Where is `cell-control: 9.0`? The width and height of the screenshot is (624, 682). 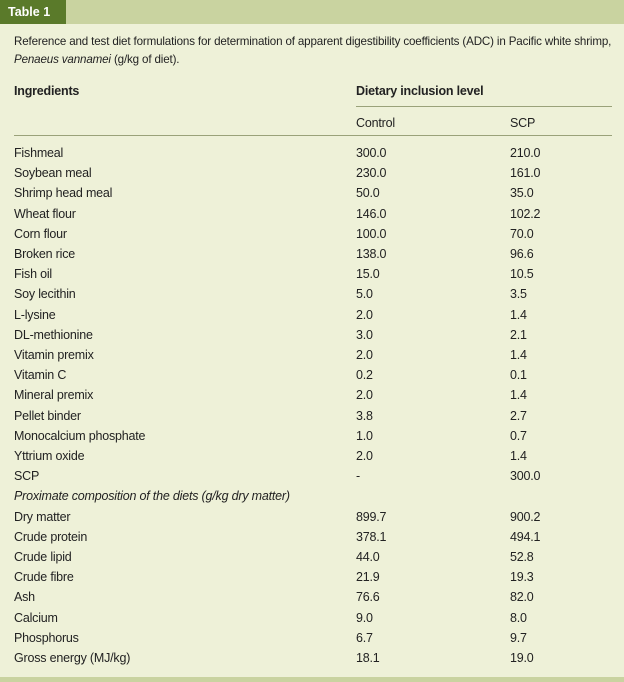
cell-control: 9.0 is located at coordinates (364, 618).